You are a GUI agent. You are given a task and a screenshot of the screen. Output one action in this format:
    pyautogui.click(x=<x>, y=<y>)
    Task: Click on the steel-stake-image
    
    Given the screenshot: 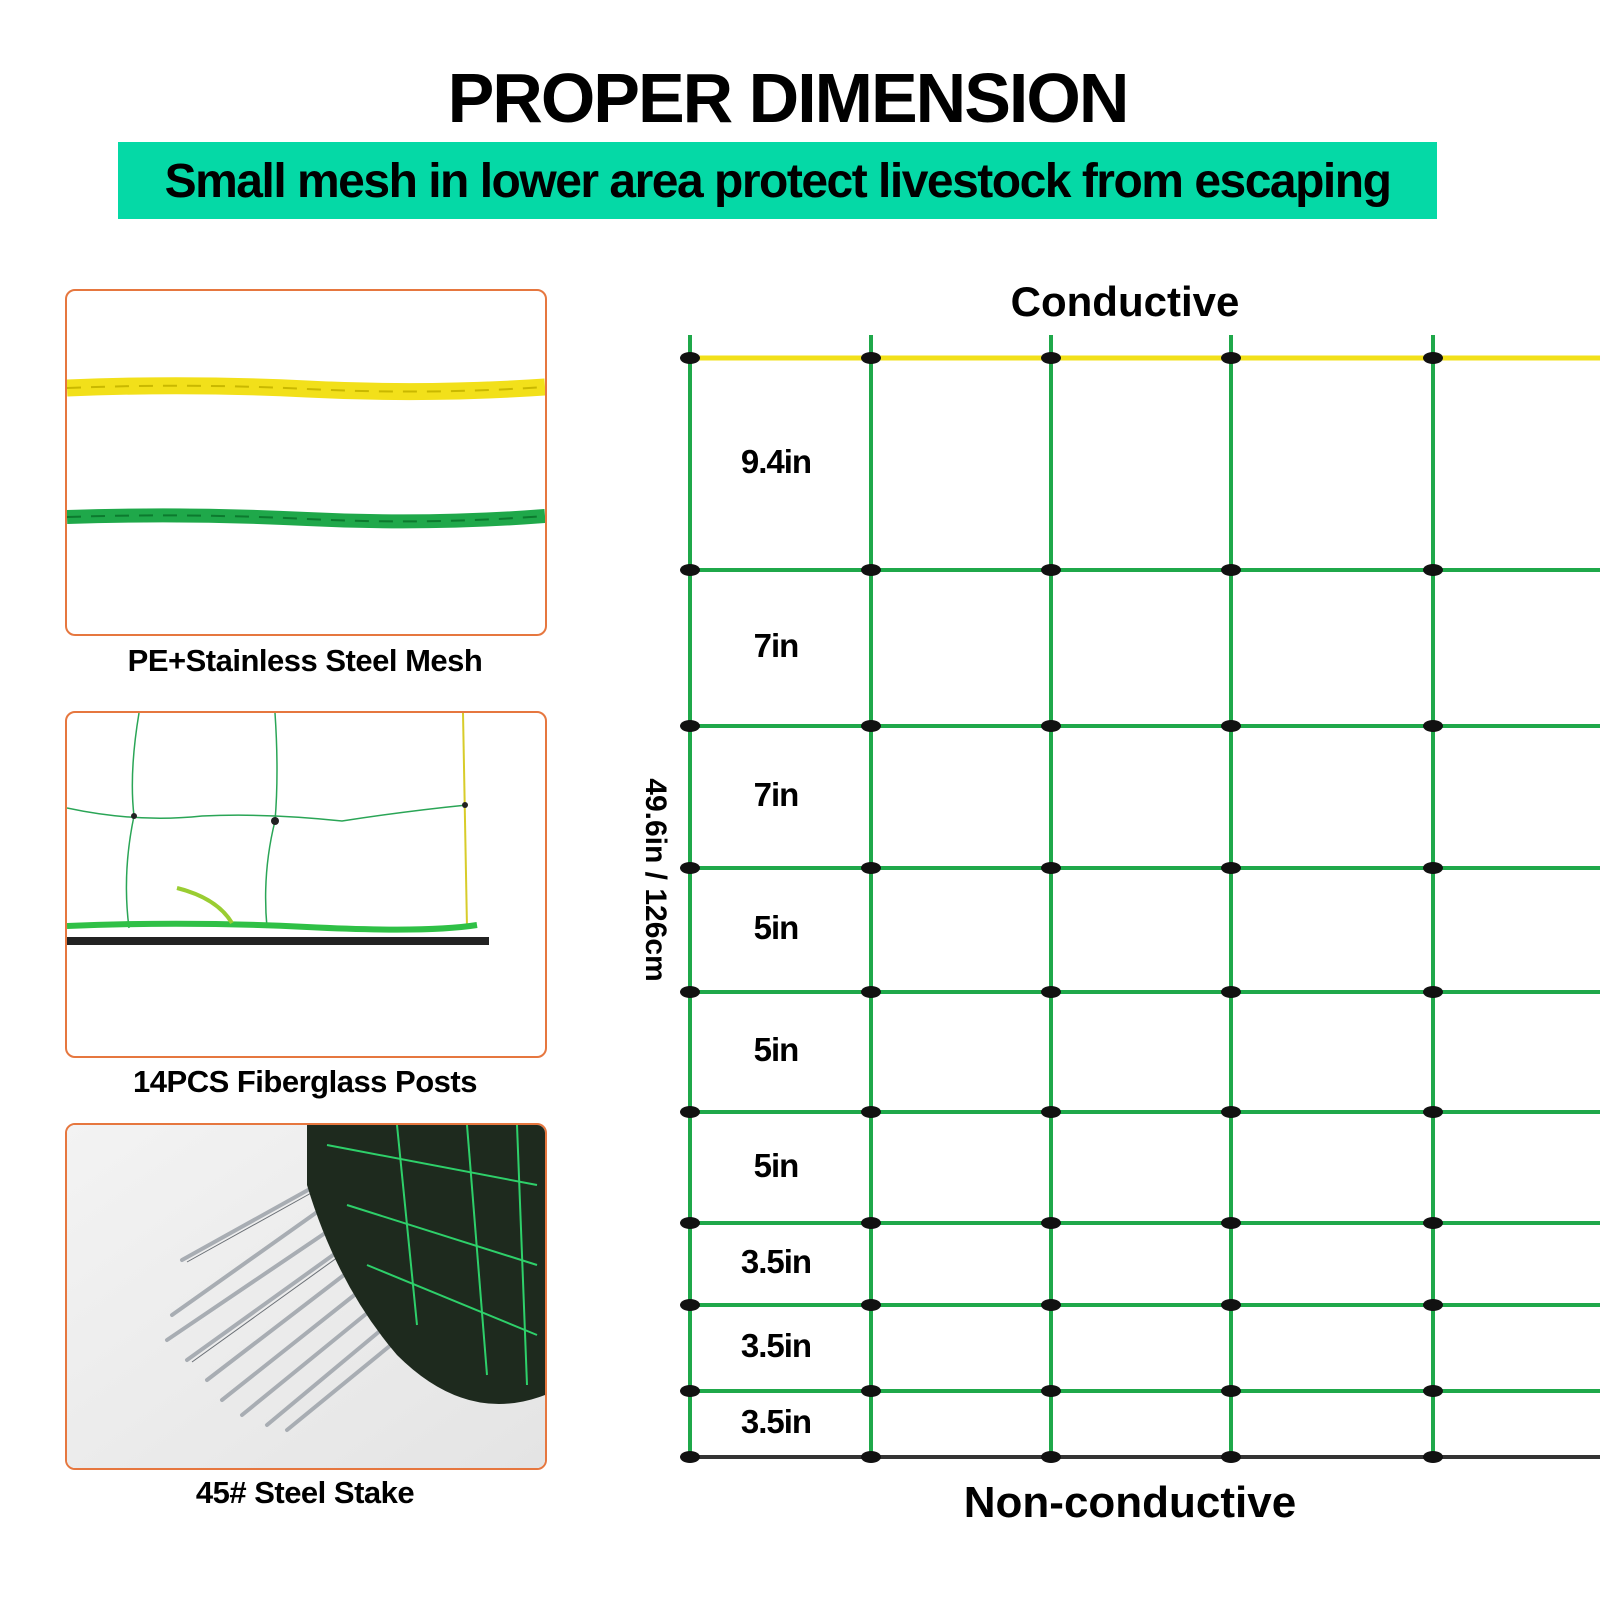 What is the action you would take?
    pyautogui.click(x=306, y=1296)
    